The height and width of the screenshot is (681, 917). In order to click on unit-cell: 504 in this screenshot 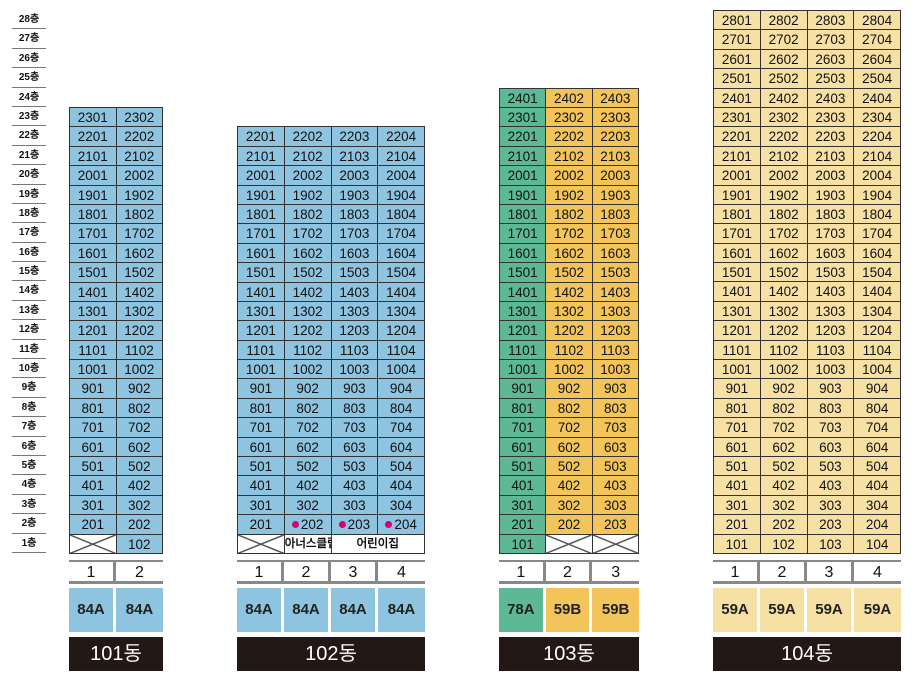, I will do `click(877, 466)`.